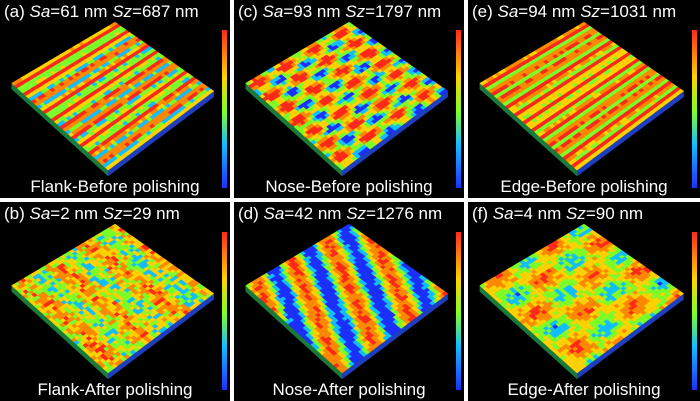 This screenshot has height=401, width=700. What do you see at coordinates (349, 389) in the screenshot?
I see `panel-caption: Nose-After polishing` at bounding box center [349, 389].